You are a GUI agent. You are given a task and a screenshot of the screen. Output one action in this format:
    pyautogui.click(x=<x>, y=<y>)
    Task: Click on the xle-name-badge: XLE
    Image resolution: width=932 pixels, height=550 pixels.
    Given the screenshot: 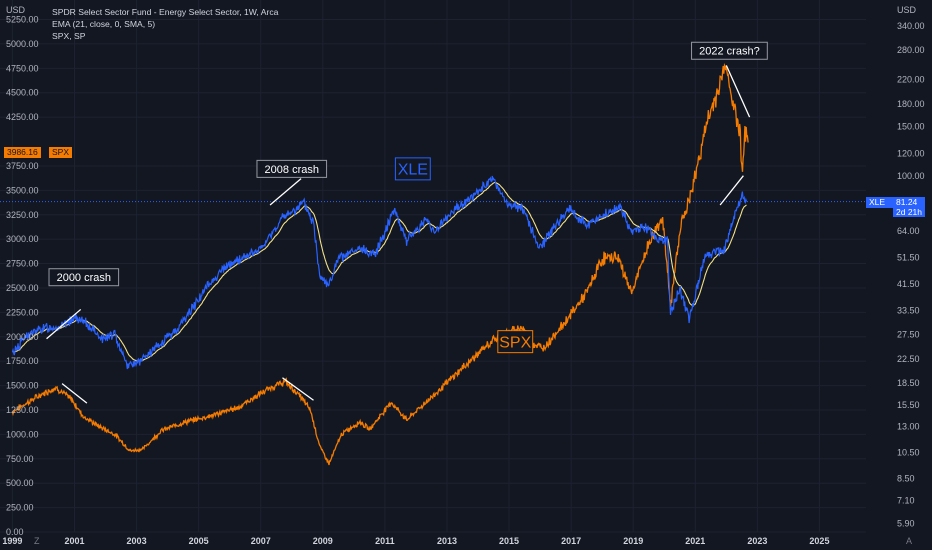 What is the action you would take?
    pyautogui.click(x=881, y=202)
    